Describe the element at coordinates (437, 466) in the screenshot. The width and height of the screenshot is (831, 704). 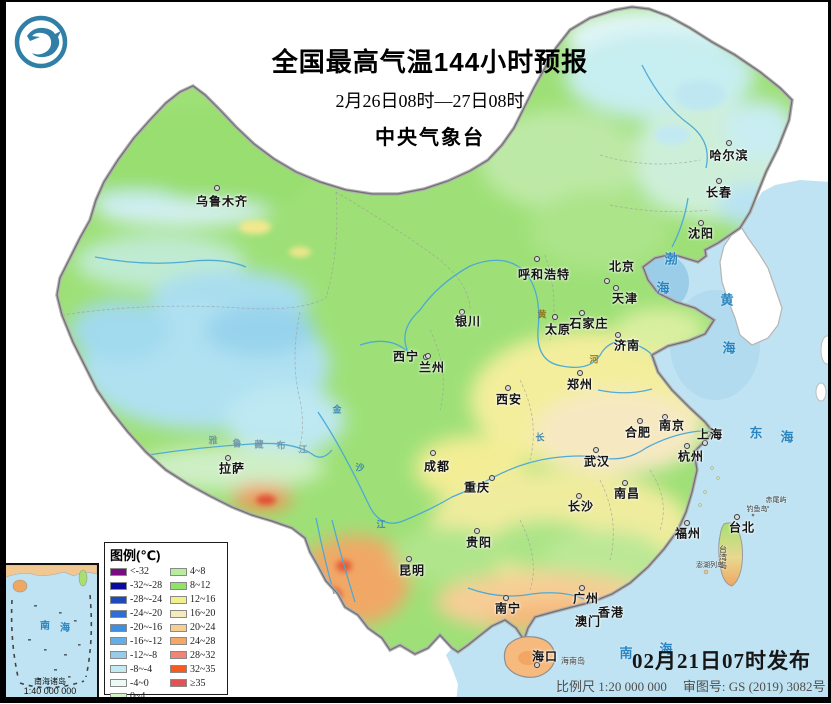
I see `city-label: 成都` at that location.